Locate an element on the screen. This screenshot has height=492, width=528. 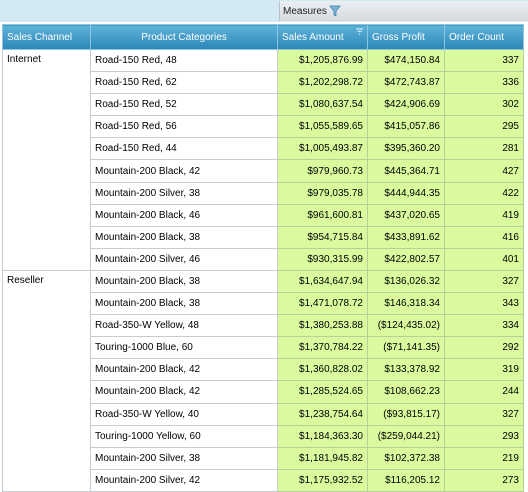
cell-sales-amount: $1,181,945.82 is located at coordinates (322, 458).